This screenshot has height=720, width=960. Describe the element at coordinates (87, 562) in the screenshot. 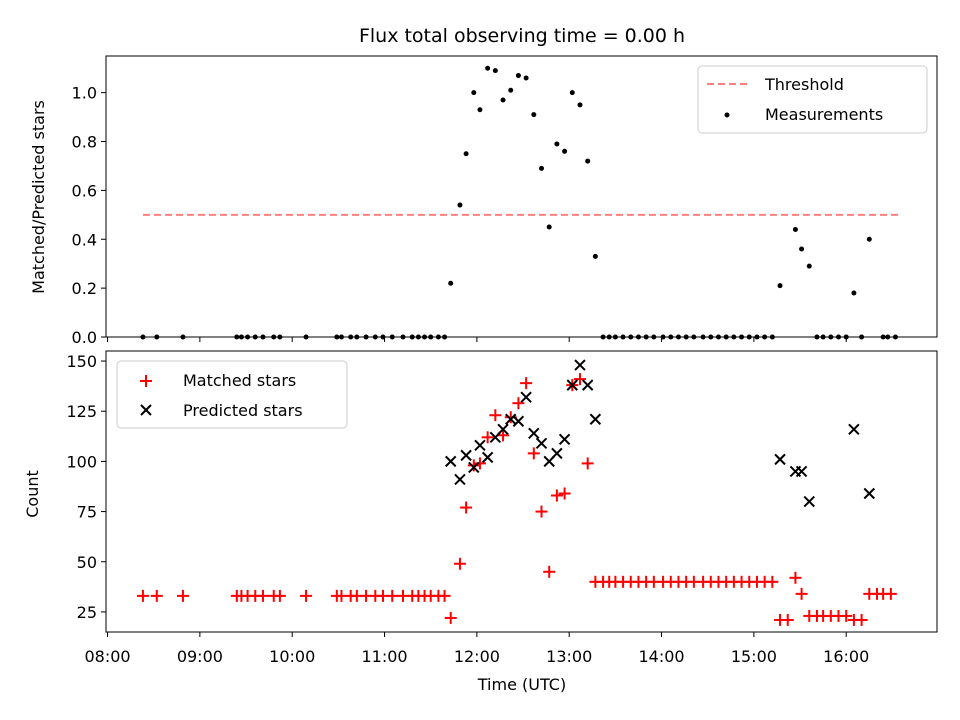

I see `y-tick-label: 50` at that location.